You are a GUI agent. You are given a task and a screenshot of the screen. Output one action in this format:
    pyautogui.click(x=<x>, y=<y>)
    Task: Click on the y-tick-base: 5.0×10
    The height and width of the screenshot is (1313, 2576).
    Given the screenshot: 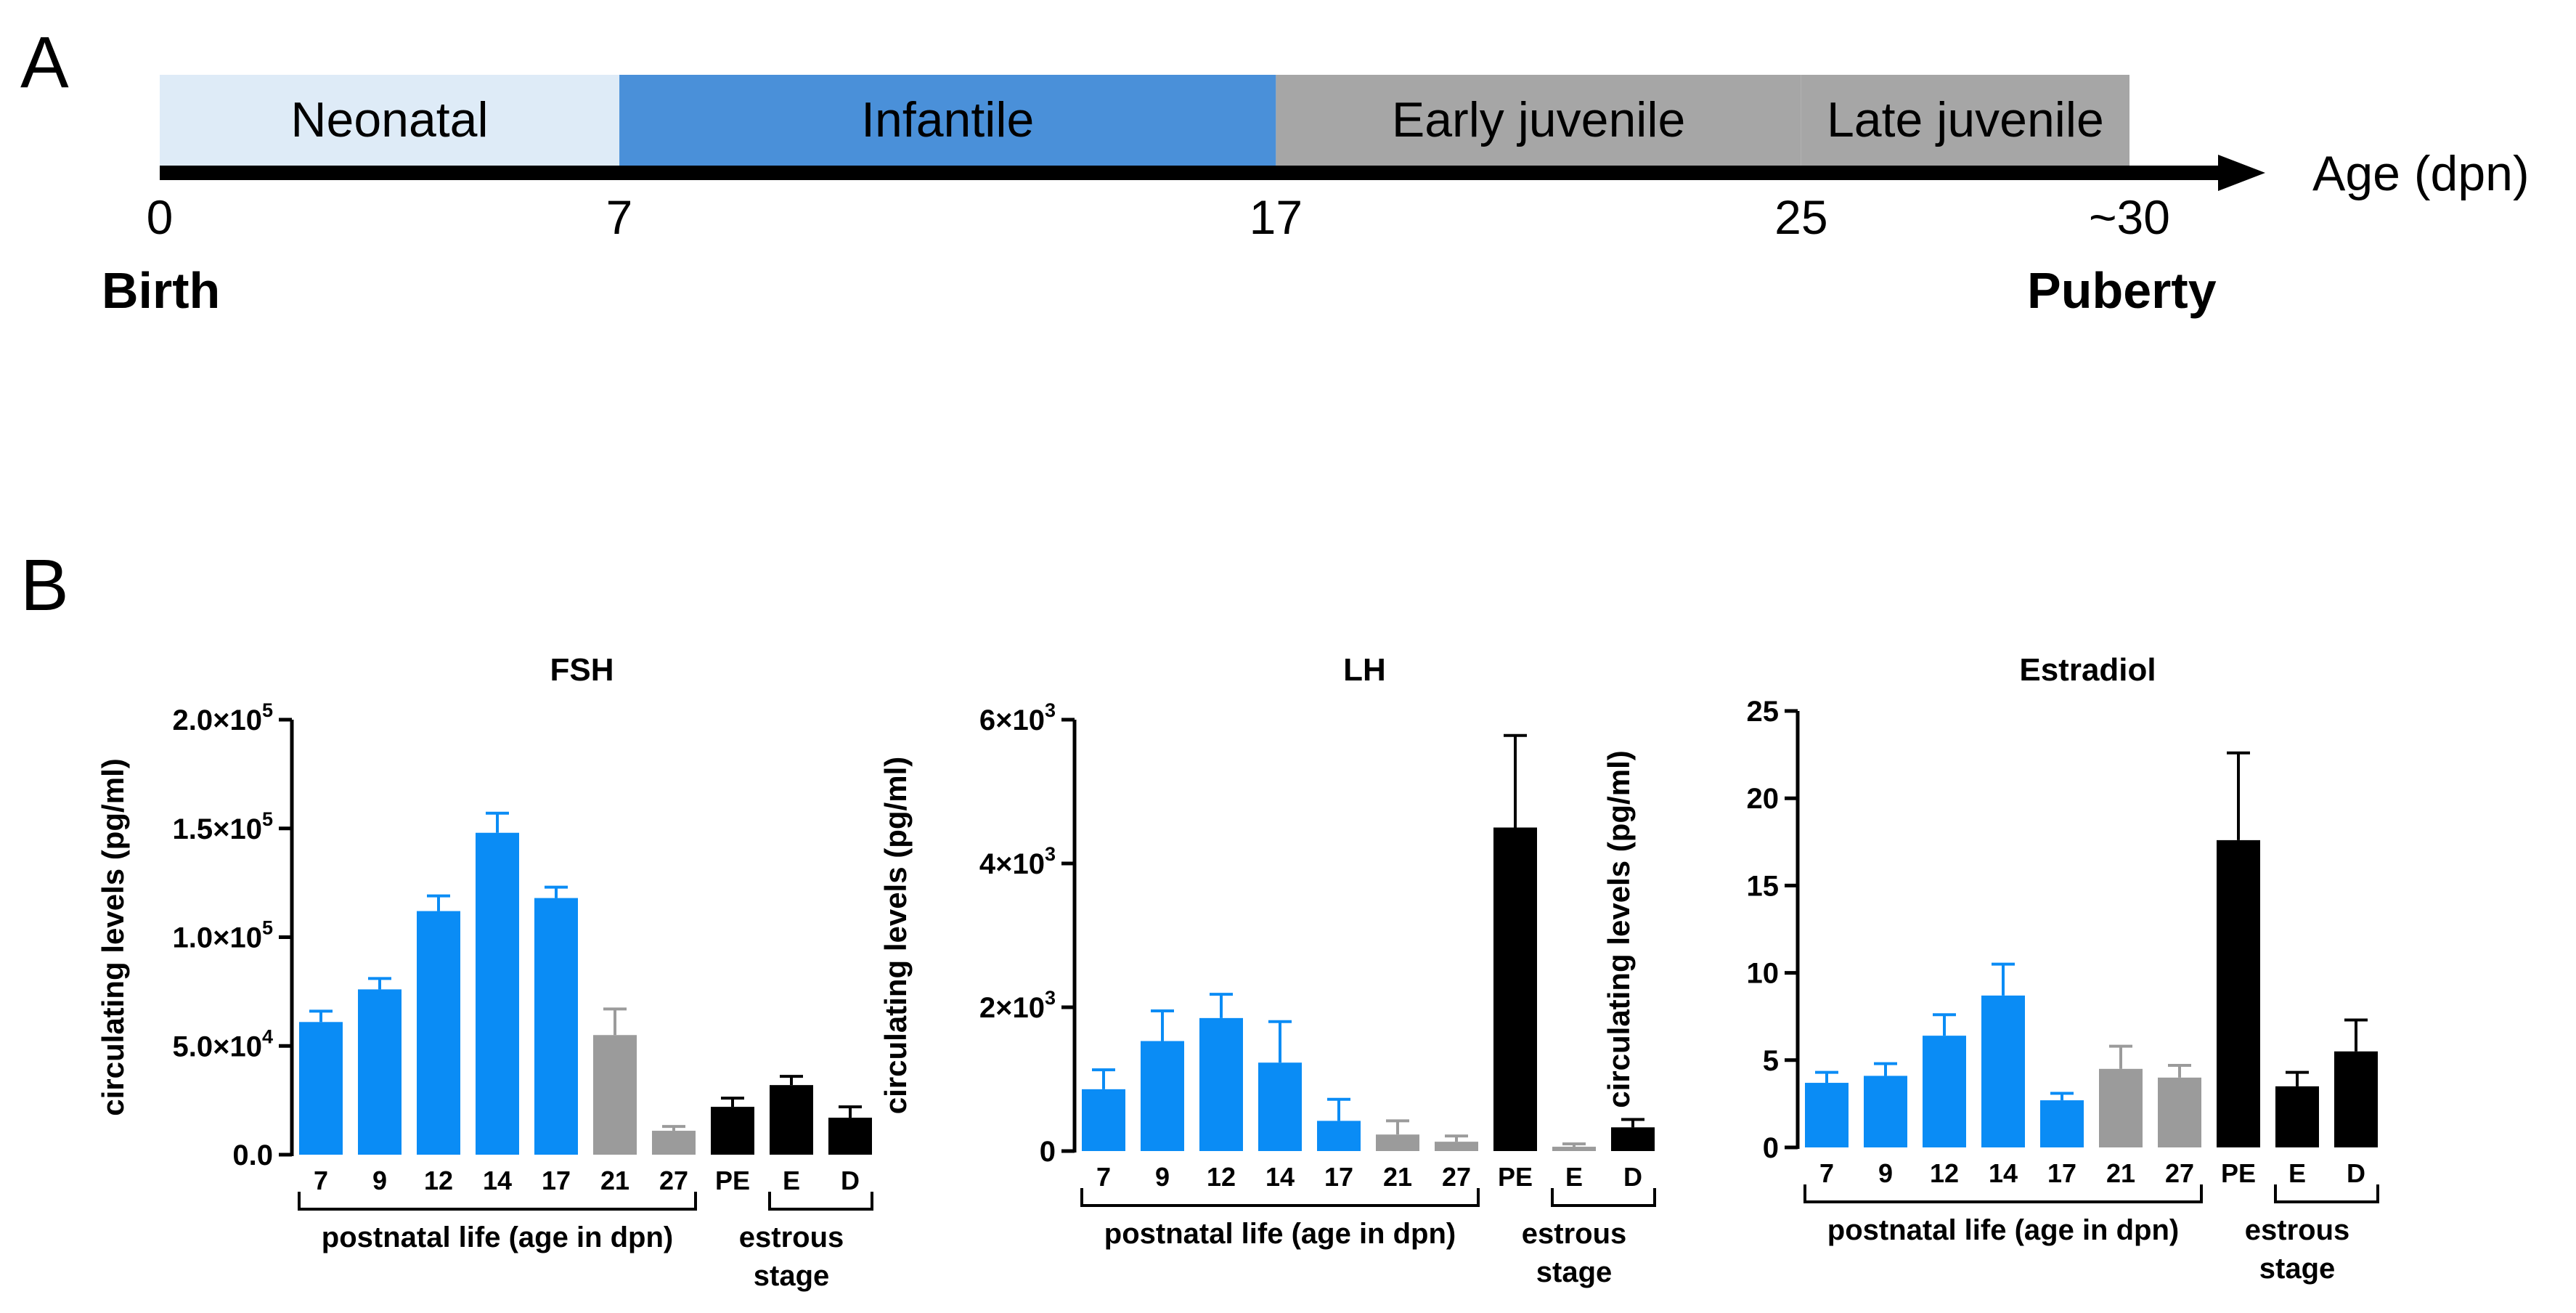 What is the action you would take?
    pyautogui.click(x=217, y=1047)
    